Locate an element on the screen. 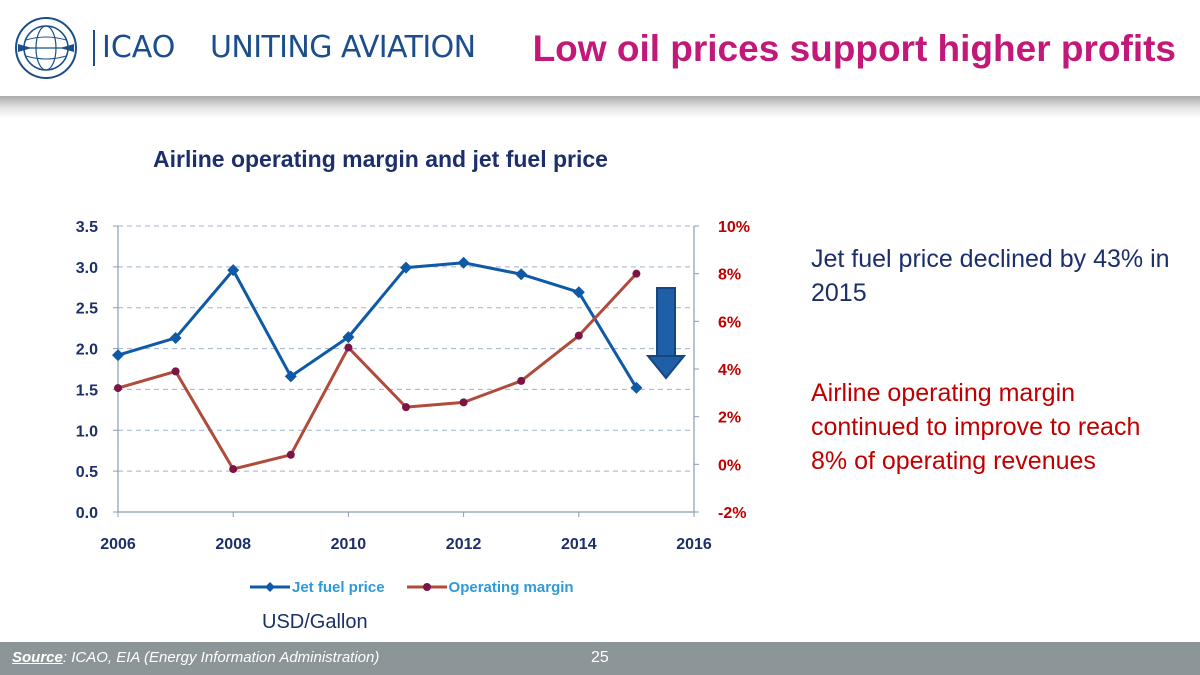 Image resolution: width=1200 pixels, height=675 pixels. legend-swatch-jet-fuel is located at coordinates (270, 587).